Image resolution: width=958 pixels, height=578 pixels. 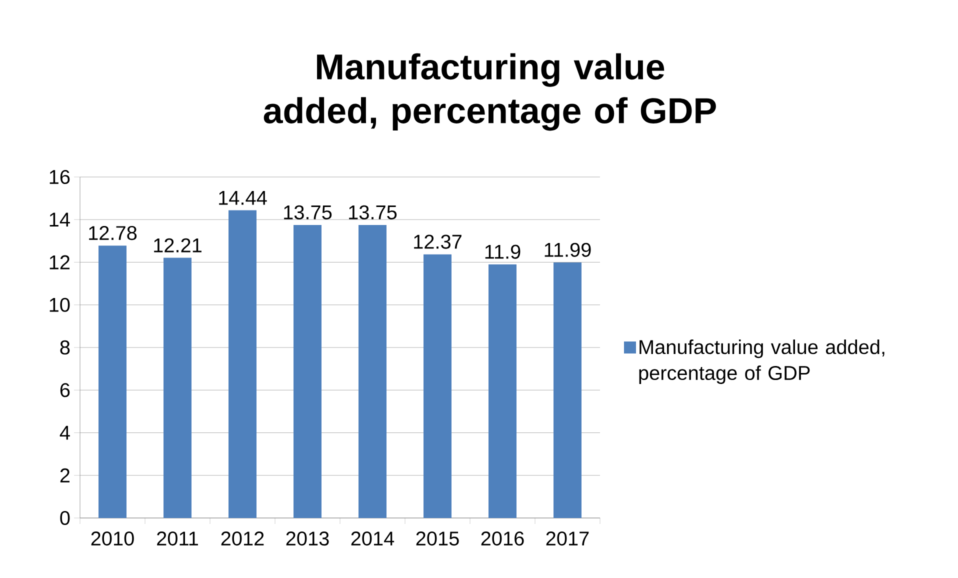 I want to click on data-label: 12.37, so click(x=438, y=241).